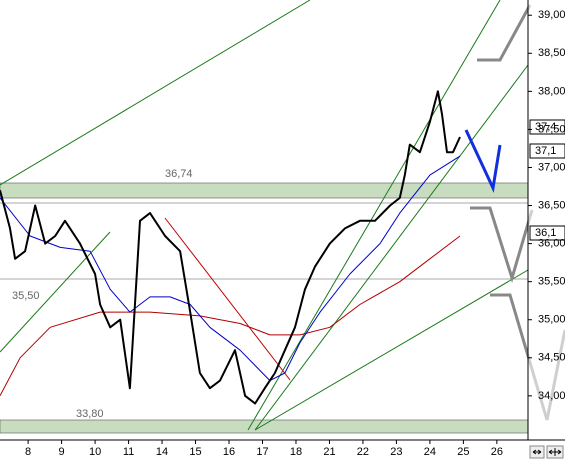 The image size is (565, 461). What do you see at coordinates (430, 452) in the screenshot?
I see `x-tick-label: 24` at bounding box center [430, 452].